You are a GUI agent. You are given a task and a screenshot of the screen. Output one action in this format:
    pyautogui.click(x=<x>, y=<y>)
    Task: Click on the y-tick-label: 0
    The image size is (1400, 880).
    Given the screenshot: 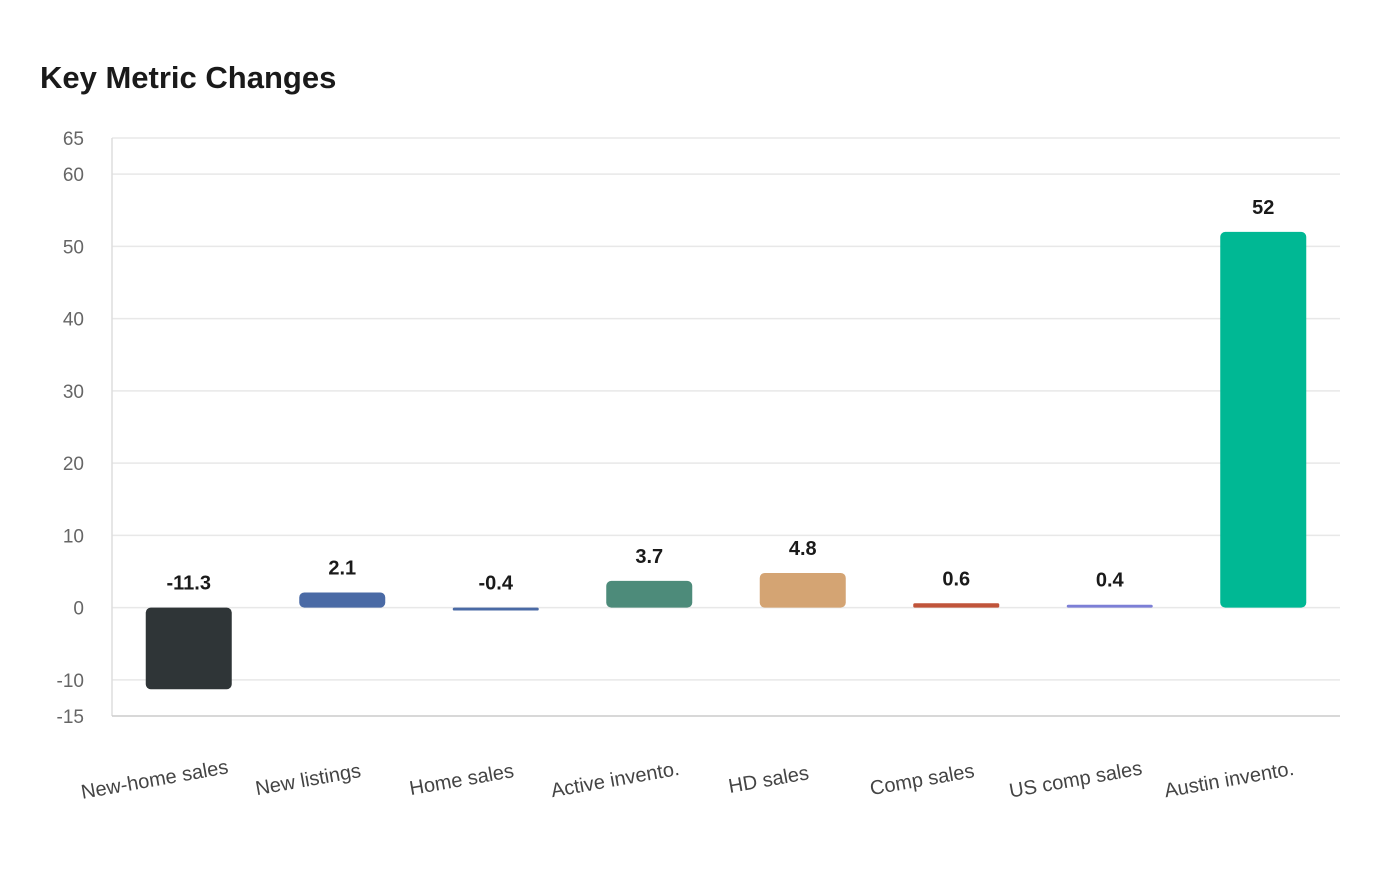 What is the action you would take?
    pyautogui.click(x=78, y=609)
    